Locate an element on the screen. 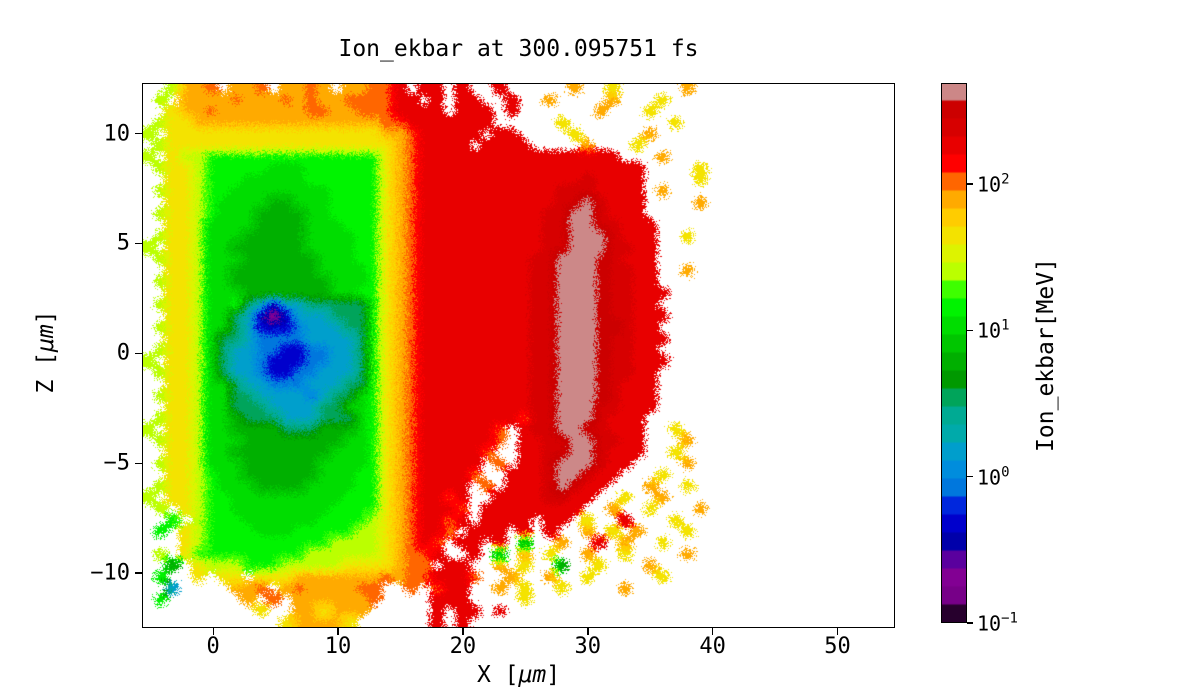 The image size is (1200, 700). colorbar-label: Ion_ekbar[MeV] is located at coordinates (1046, 355).